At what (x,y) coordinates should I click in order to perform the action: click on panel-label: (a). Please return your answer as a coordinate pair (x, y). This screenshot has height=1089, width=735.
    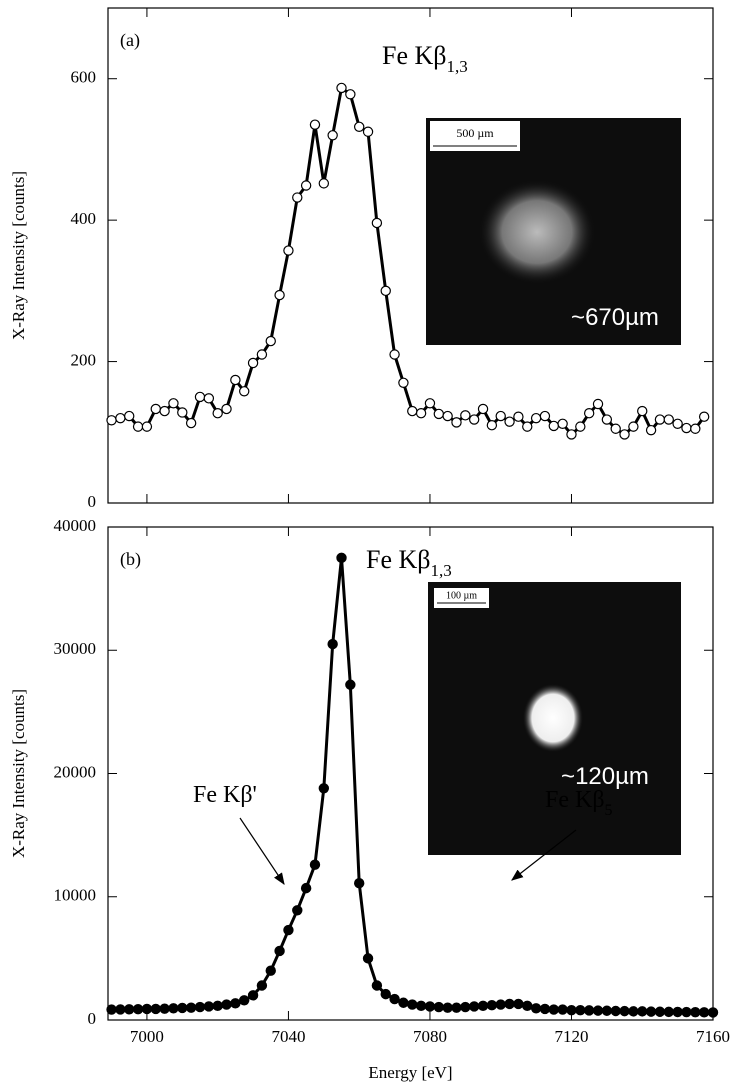
    Looking at the image, I should click on (130, 40).